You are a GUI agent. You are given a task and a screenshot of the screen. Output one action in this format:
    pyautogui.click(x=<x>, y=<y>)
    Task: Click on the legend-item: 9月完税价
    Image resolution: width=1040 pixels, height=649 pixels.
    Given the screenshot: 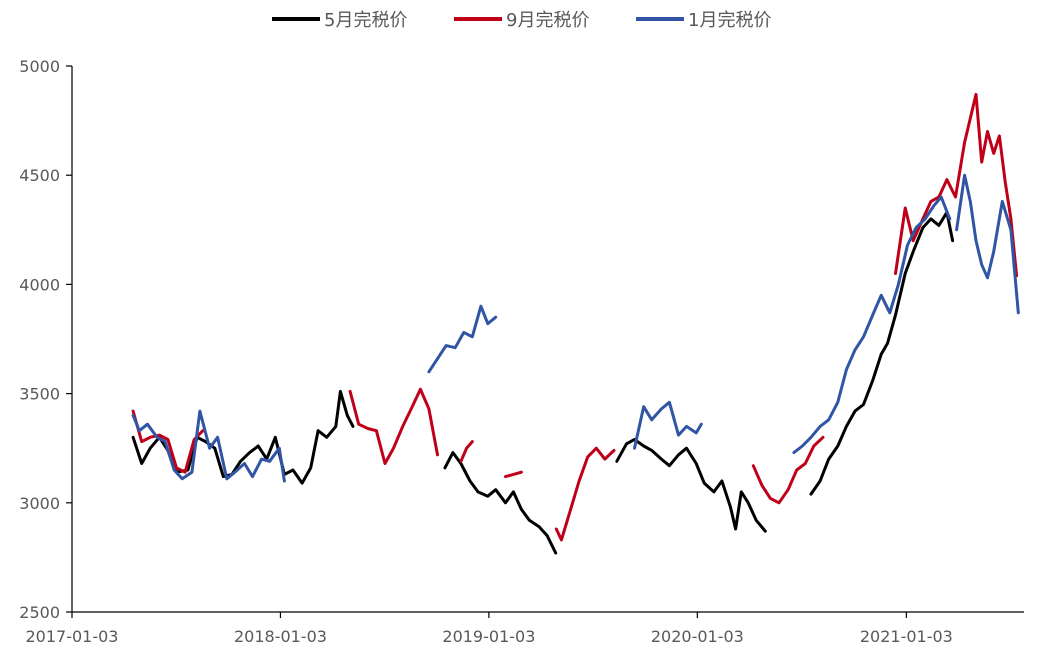 What is the action you would take?
    pyautogui.click(x=521, y=20)
    